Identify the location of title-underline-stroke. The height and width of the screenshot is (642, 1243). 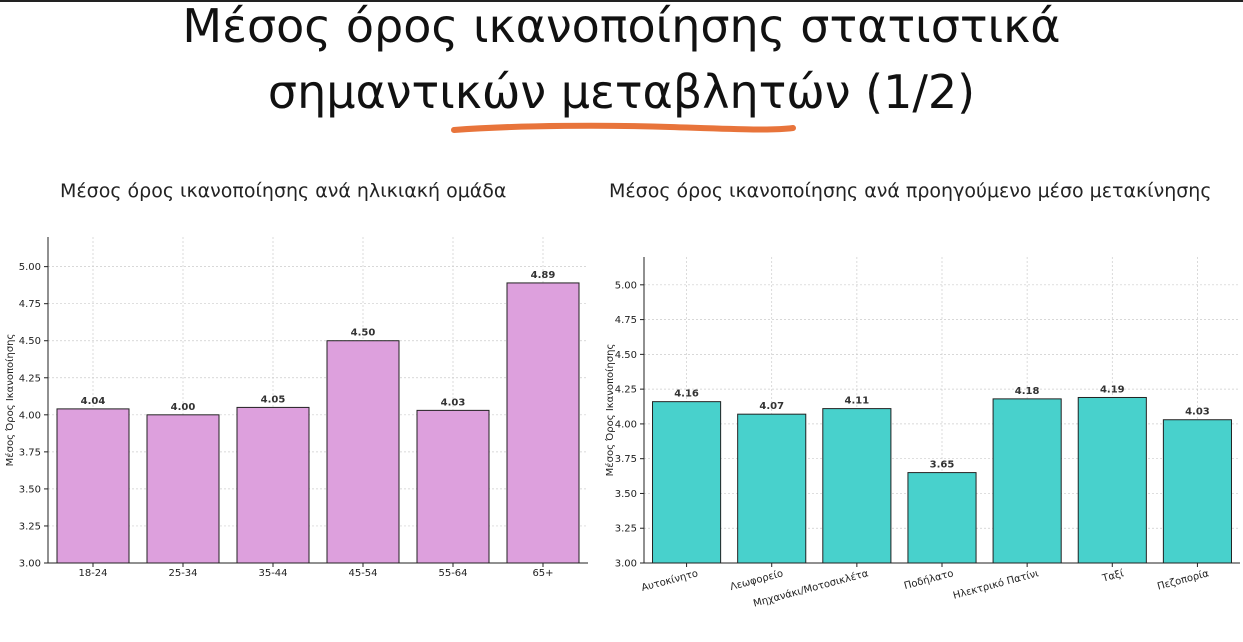
(623, 127).